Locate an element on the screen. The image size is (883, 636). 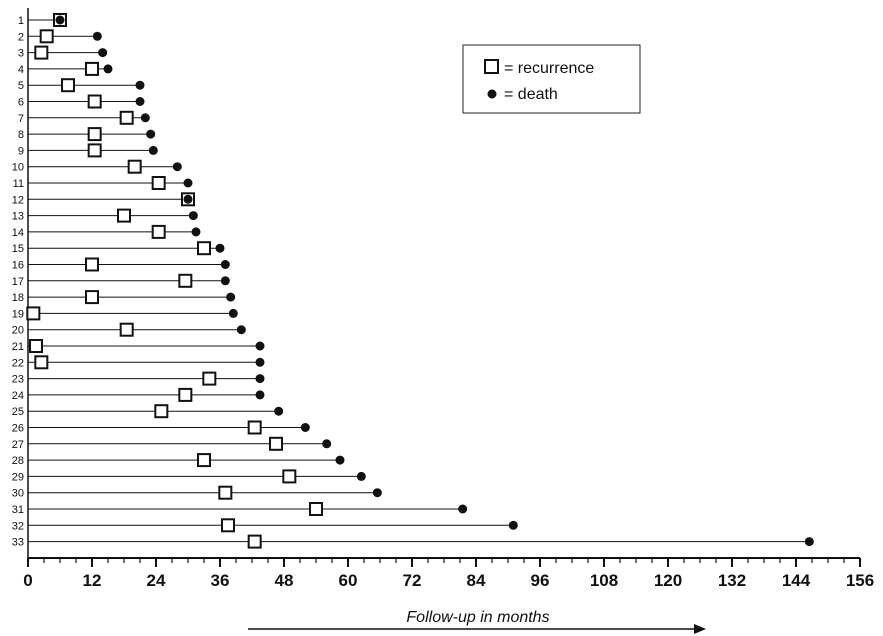
patient-row: 9 is located at coordinates (88, 150).